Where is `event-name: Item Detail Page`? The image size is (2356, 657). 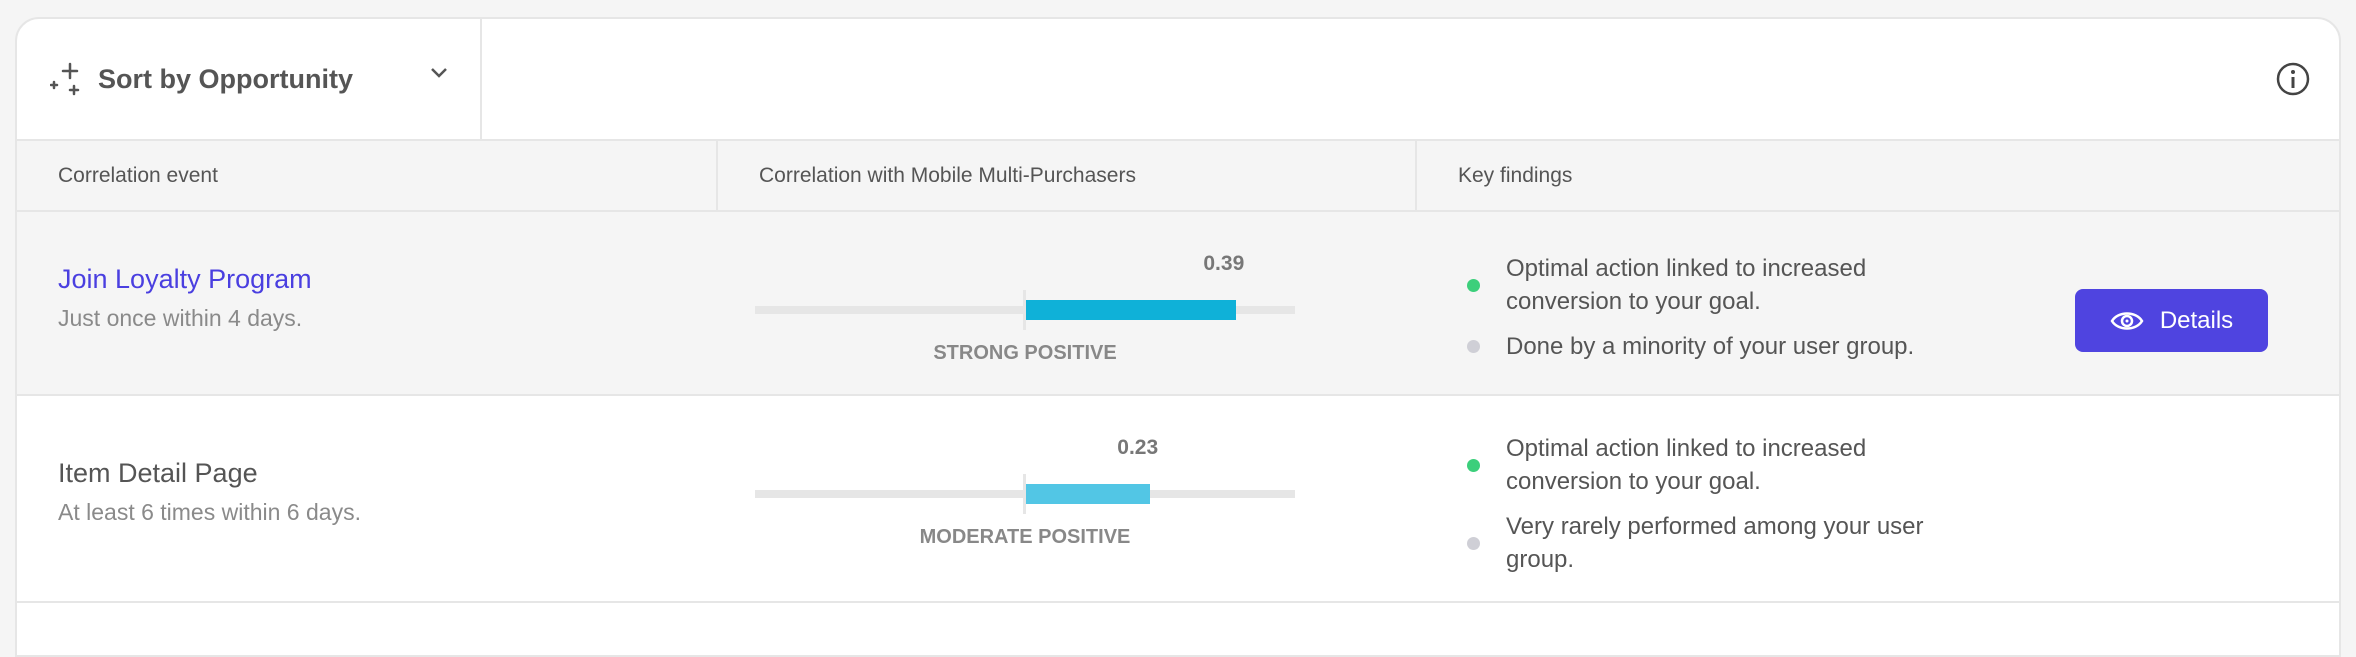
event-name: Item Detail Page is located at coordinates (158, 473).